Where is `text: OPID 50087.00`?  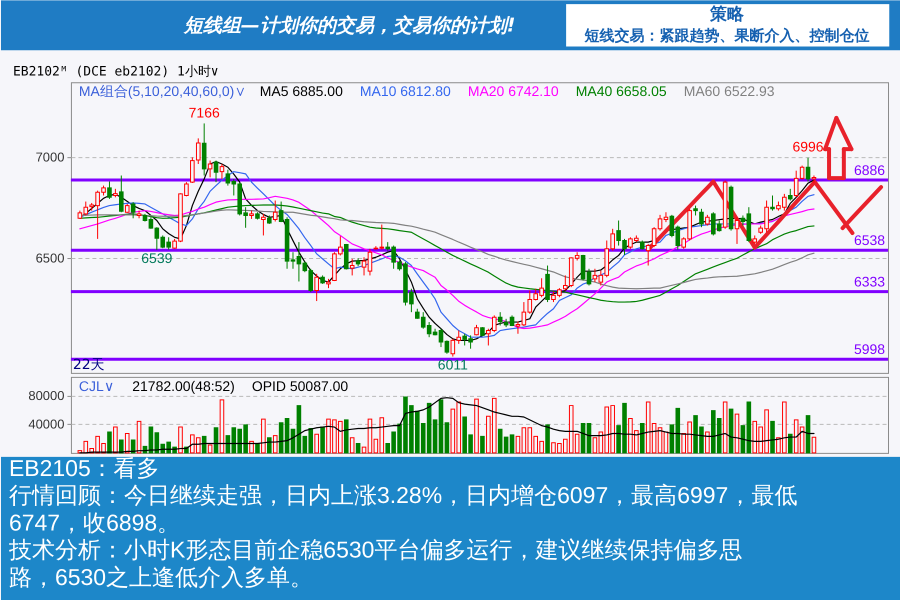
text: OPID 50087.00 is located at coordinates (300, 386).